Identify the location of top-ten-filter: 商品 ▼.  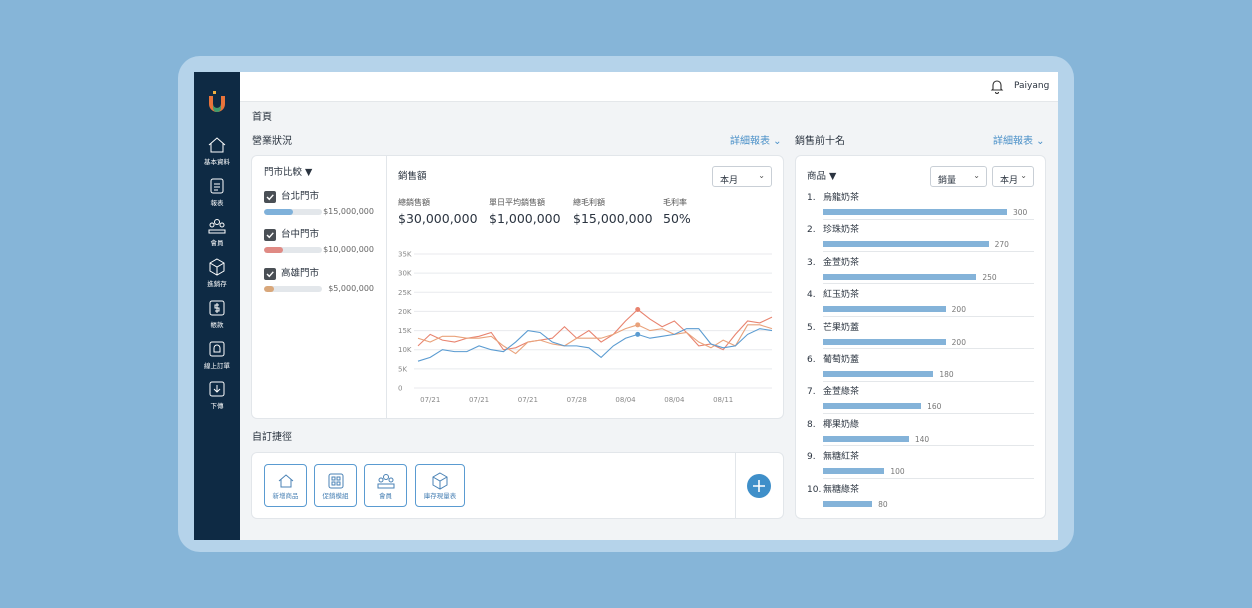
(822, 176).